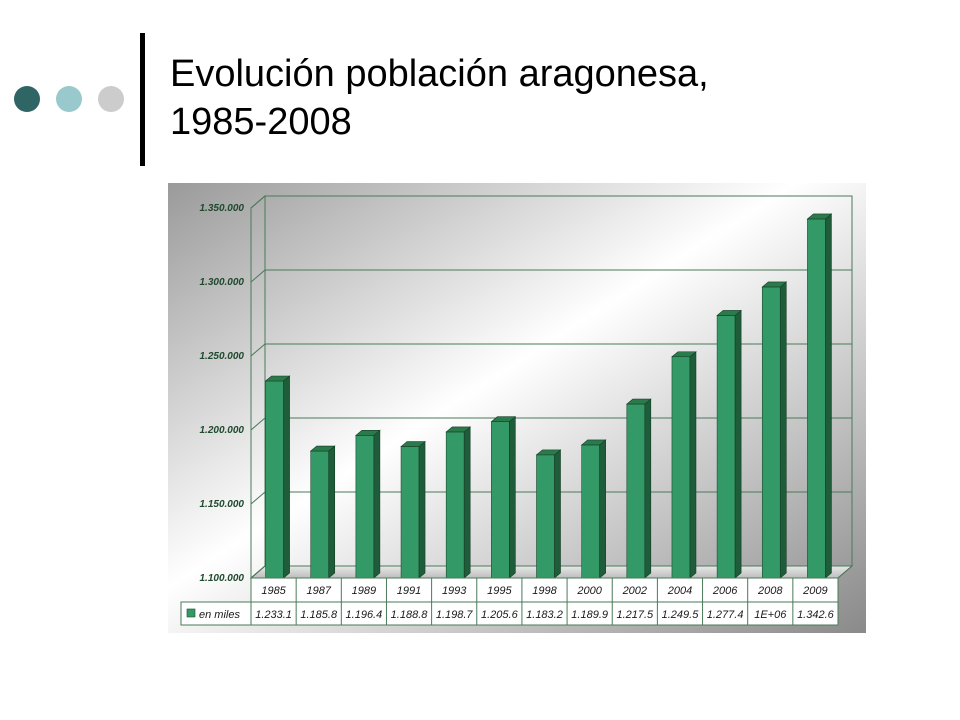 This screenshot has height=720, width=960. Describe the element at coordinates (816, 615) in the screenshot. I see `data-label: 1.342.6` at that location.